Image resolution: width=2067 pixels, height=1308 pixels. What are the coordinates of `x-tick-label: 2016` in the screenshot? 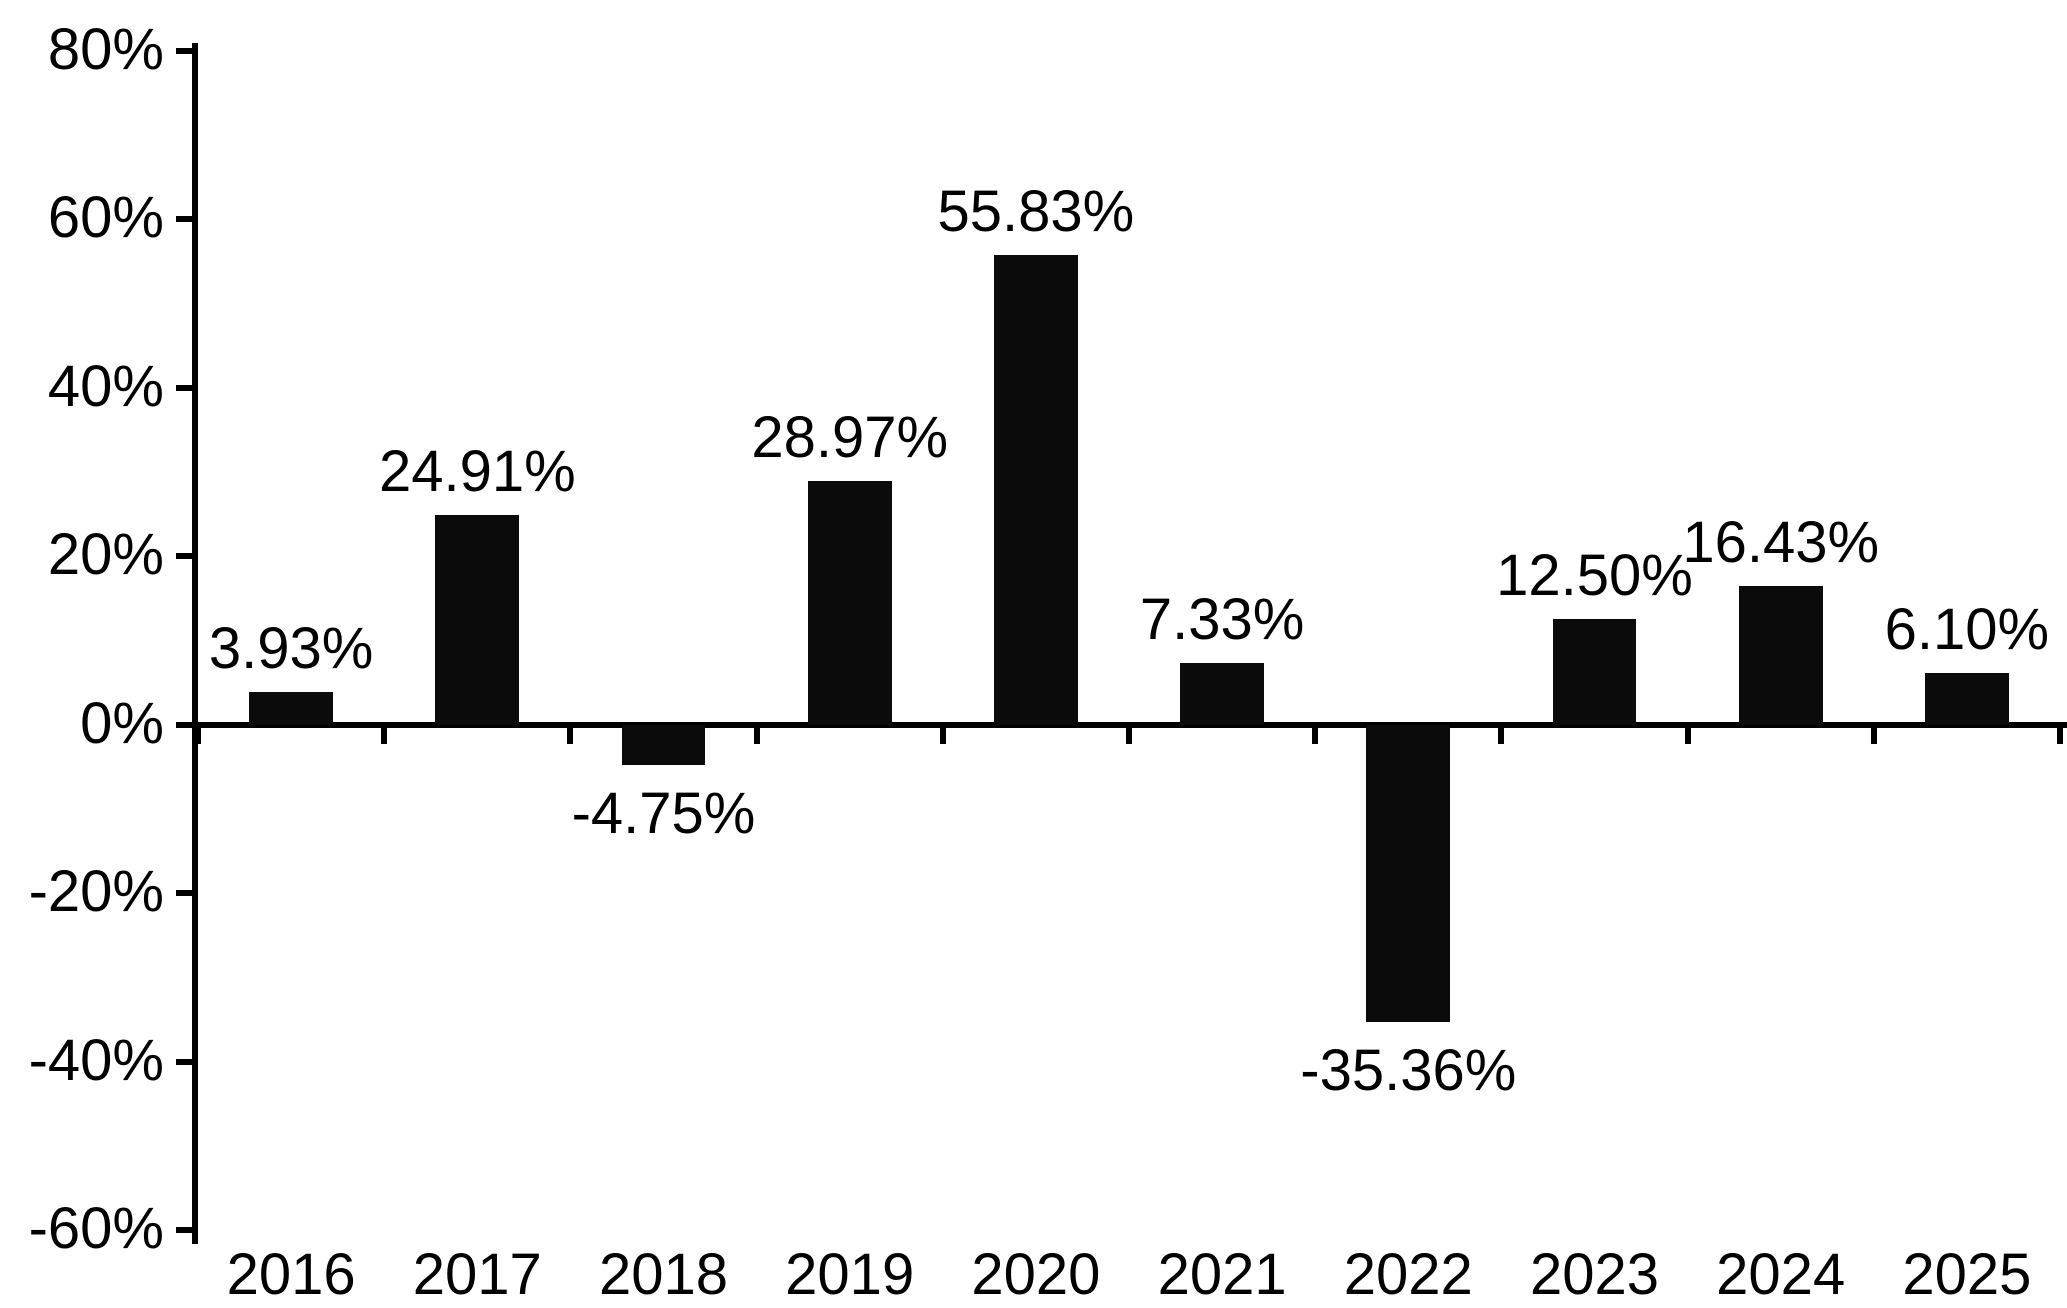 It's located at (291, 1274).